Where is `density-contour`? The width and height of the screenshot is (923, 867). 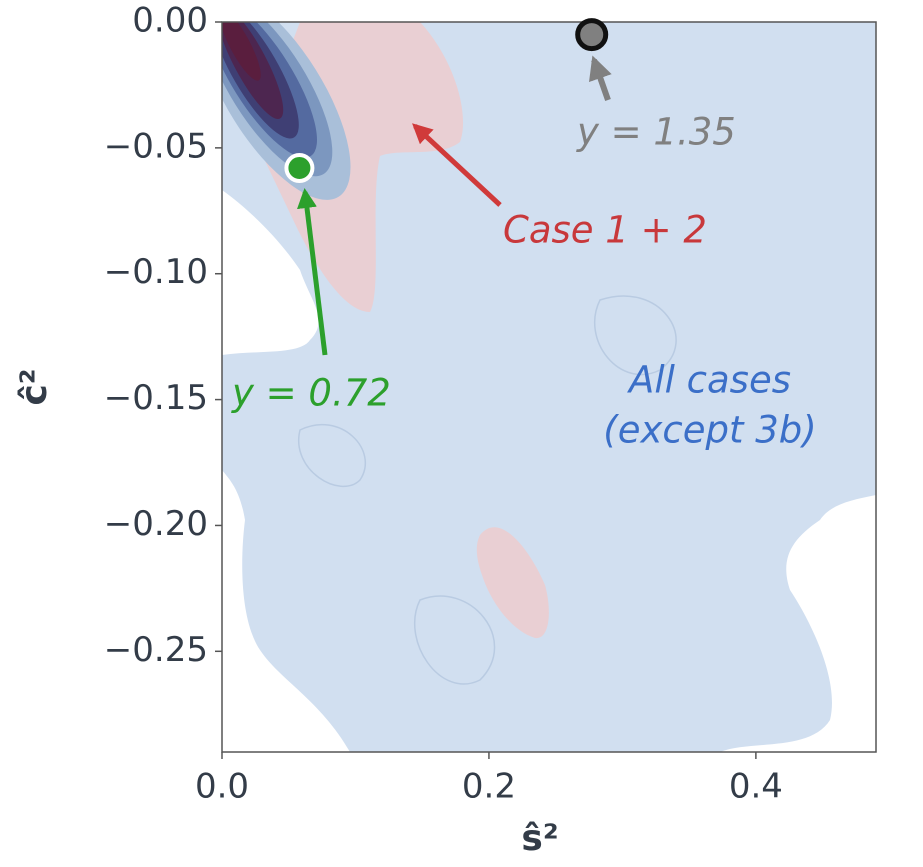
density-contour is located at coordinates (241, 51).